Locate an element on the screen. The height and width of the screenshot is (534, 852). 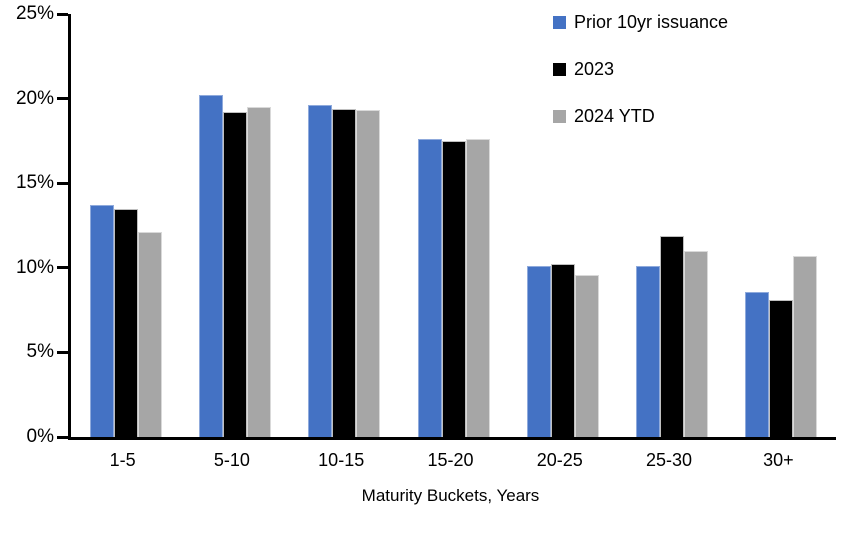
legend-label: 2023 is located at coordinates (594, 69).